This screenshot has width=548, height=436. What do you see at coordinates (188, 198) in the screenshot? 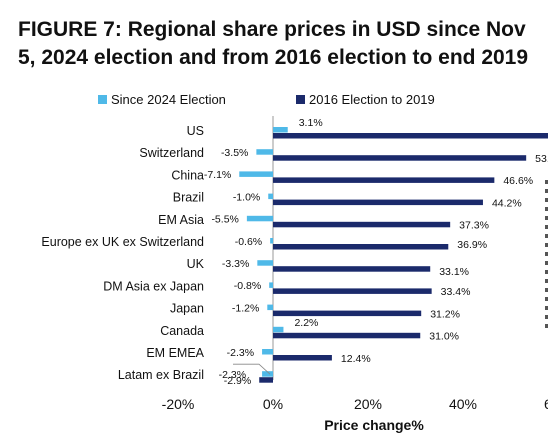
I see `category-label: Brazil` at bounding box center [188, 198].